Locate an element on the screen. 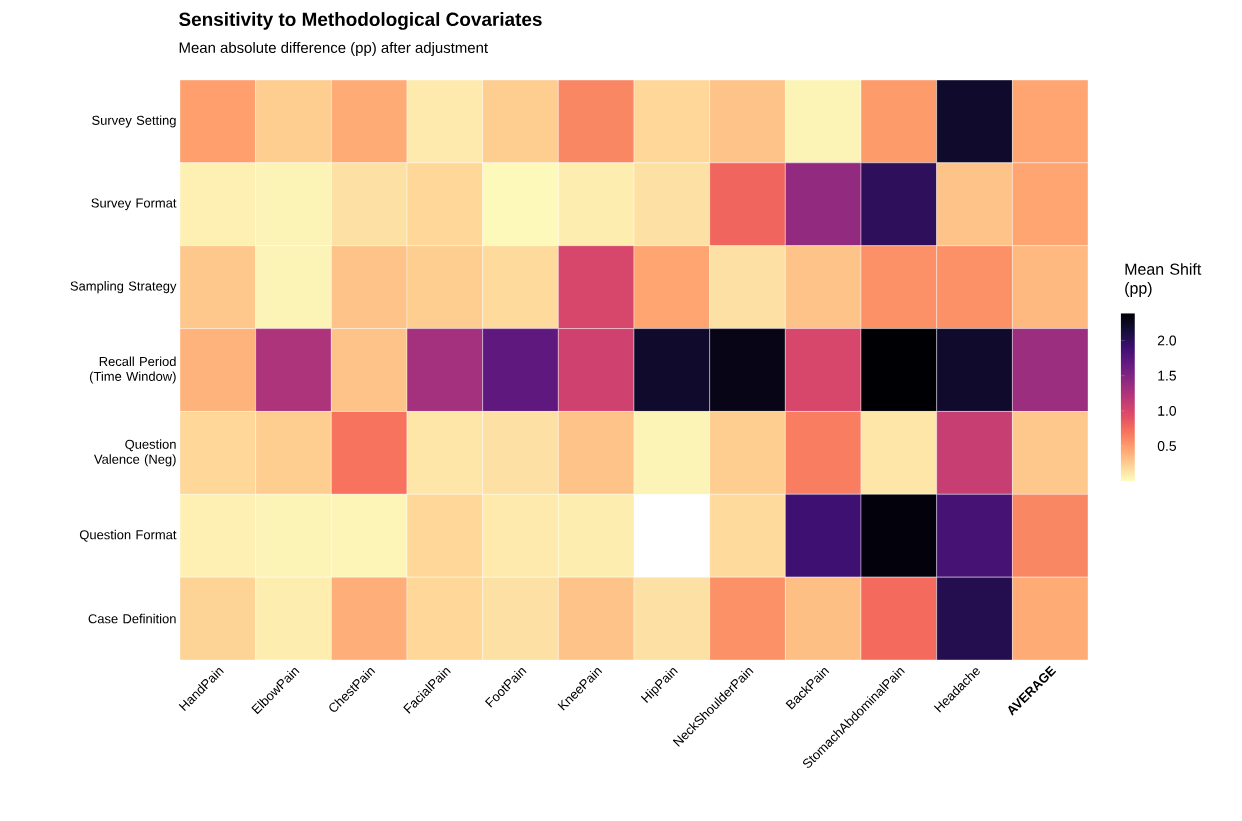 This screenshot has height=821, width=1242. y-tick-label: Question Format is located at coordinates (128, 535).